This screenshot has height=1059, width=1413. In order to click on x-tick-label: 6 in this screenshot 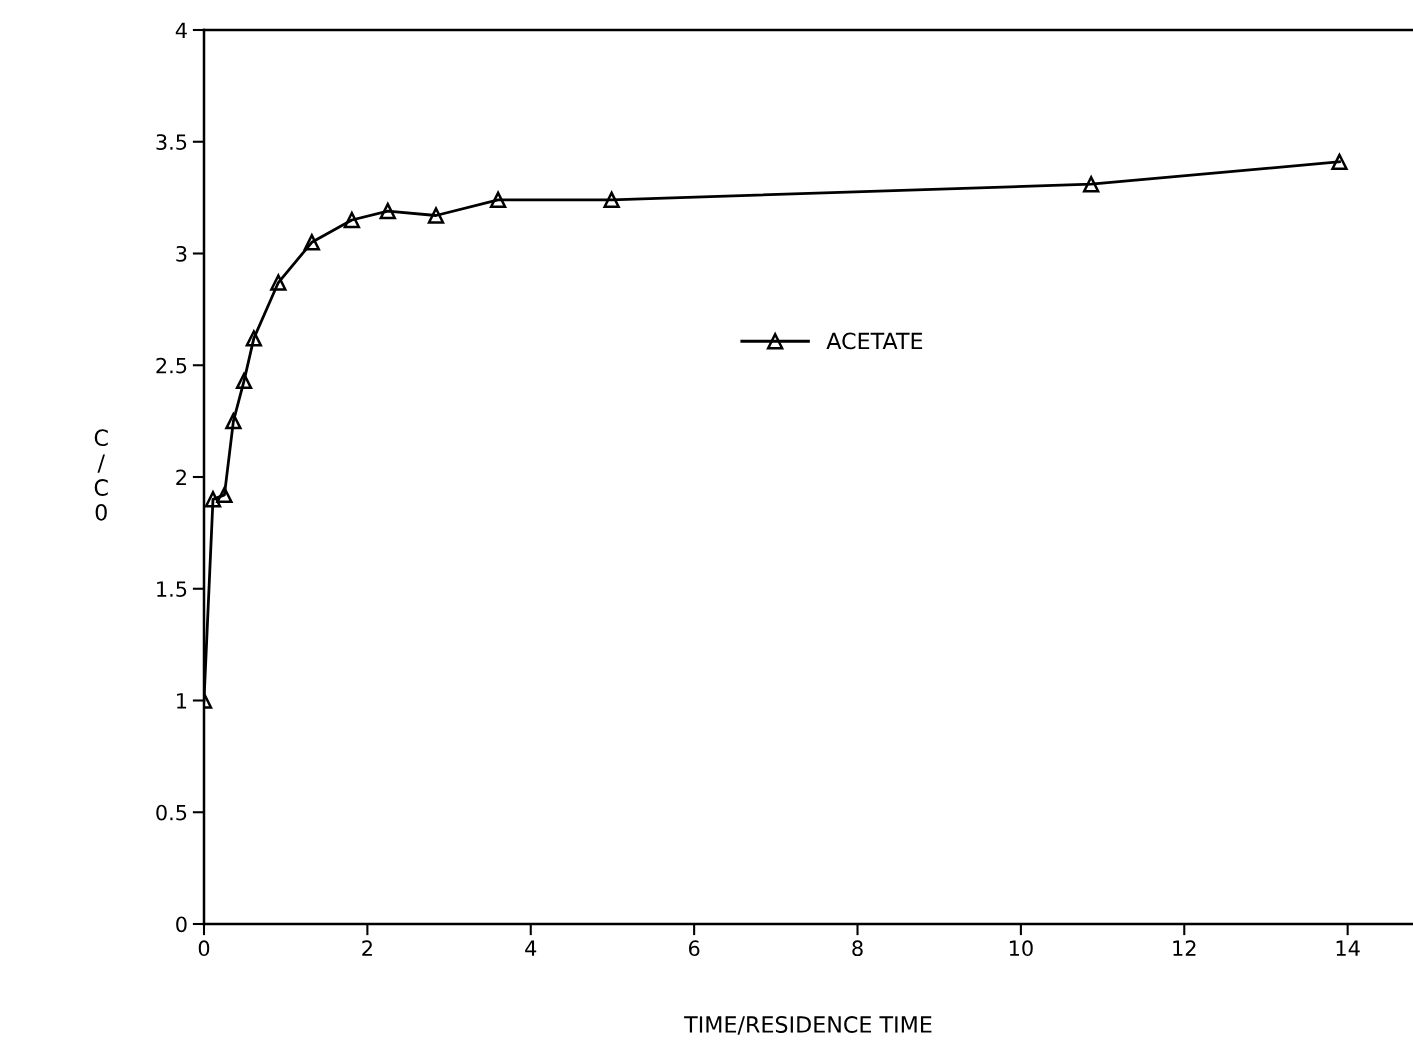, I will do `click(694, 948)`.